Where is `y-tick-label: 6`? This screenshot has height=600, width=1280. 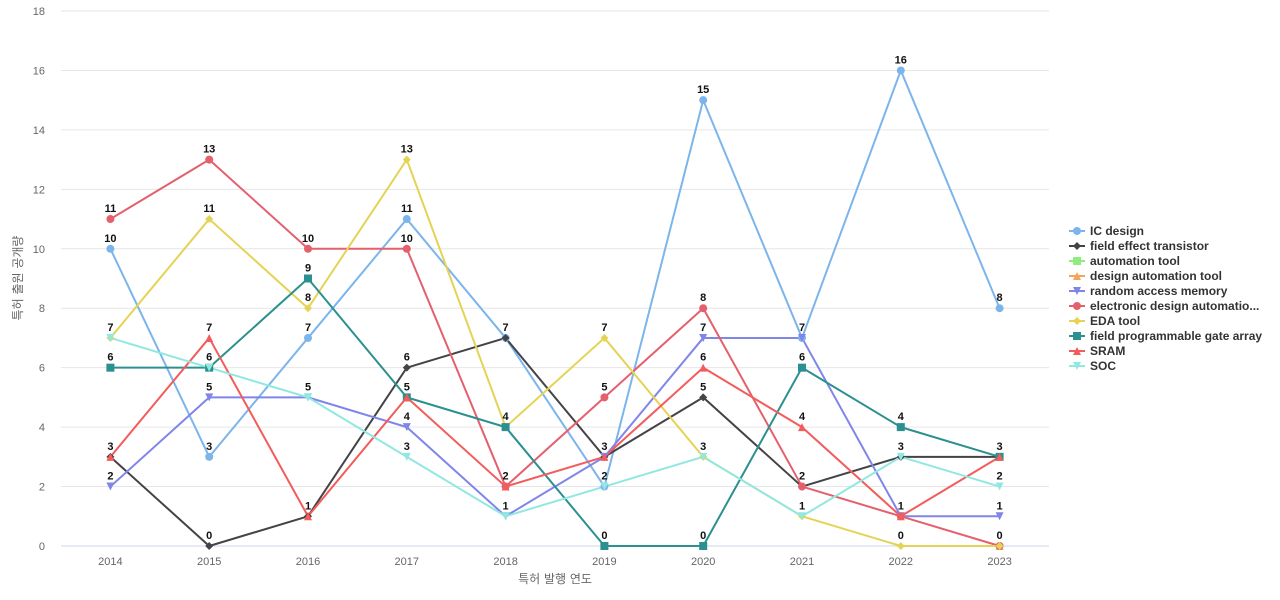 y-tick-label: 6 is located at coordinates (42, 369).